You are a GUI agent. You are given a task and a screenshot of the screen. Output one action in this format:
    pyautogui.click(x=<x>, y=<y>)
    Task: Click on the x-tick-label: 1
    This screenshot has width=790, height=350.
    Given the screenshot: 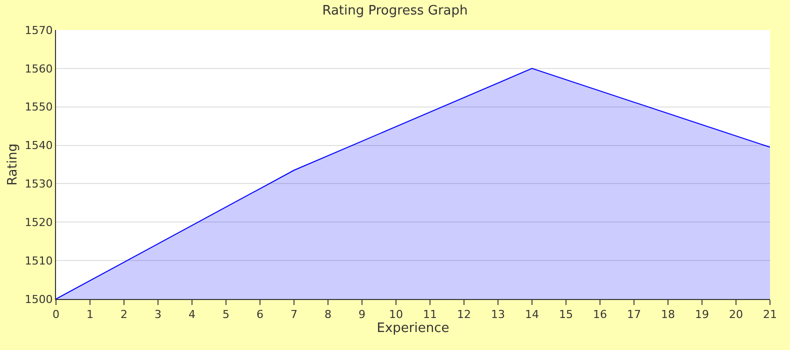 What is the action you would take?
    pyautogui.click(x=90, y=315)
    